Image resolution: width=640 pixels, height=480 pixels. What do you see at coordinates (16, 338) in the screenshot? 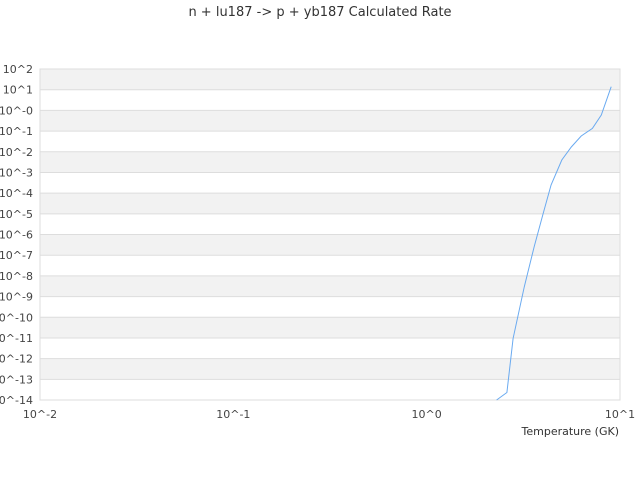
I see `y-tick-label: 10^-11` at bounding box center [16, 338].